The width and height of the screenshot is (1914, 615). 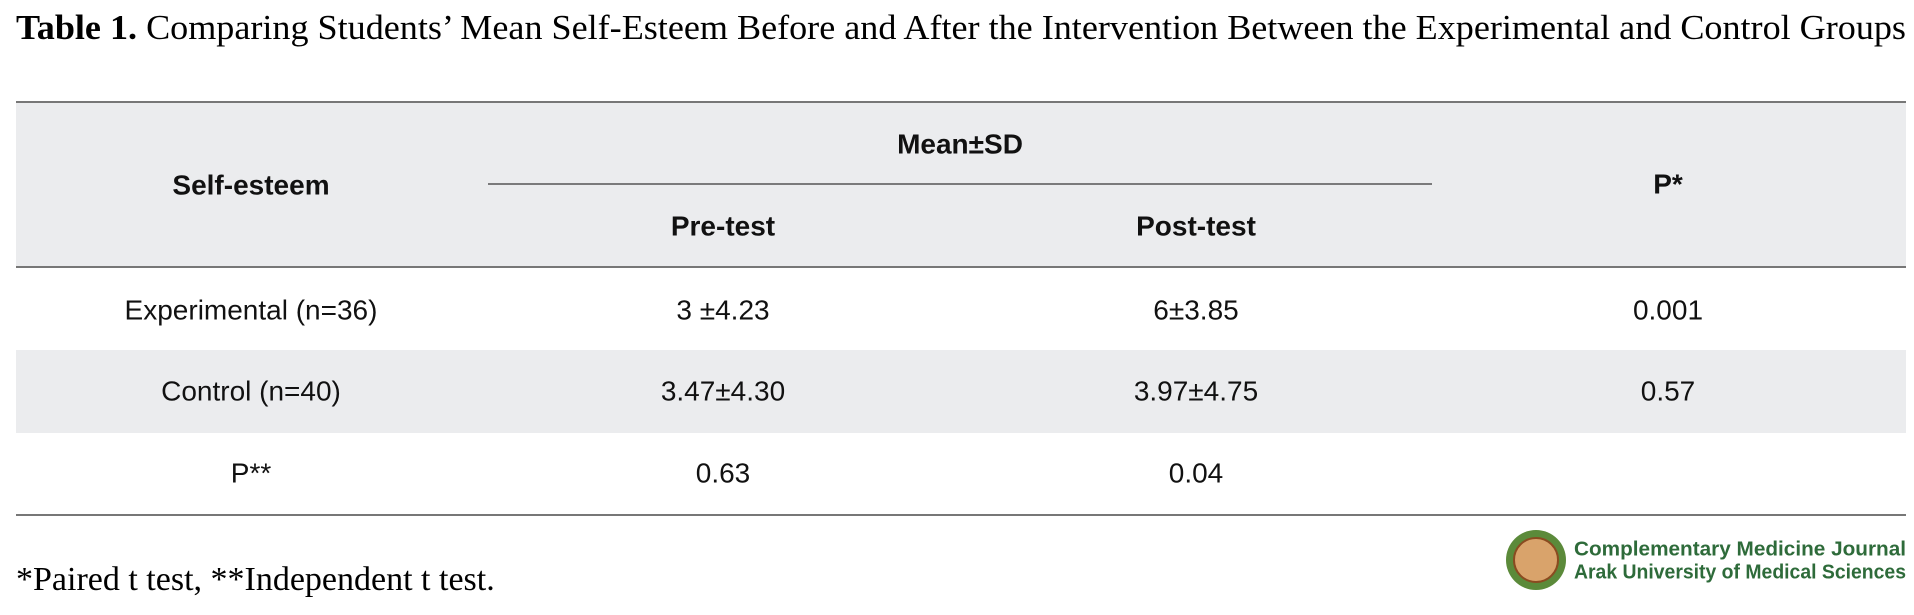 I want to click on cell: 3.97±4.75, so click(x=1196, y=390).